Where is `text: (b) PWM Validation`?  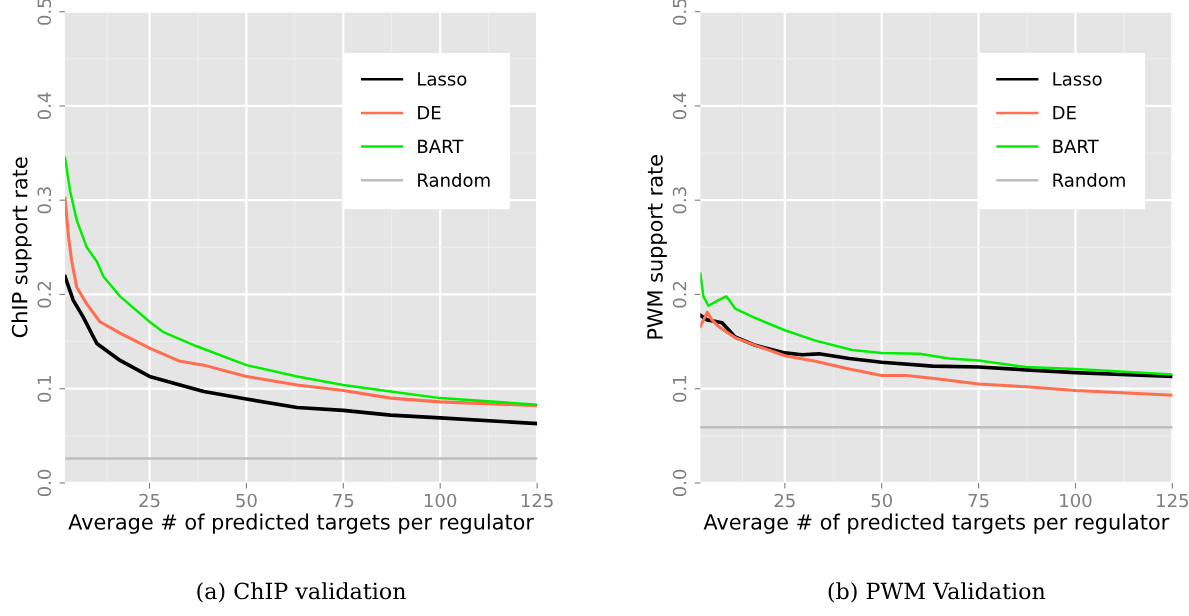 text: (b) PWM Validation is located at coordinates (937, 592).